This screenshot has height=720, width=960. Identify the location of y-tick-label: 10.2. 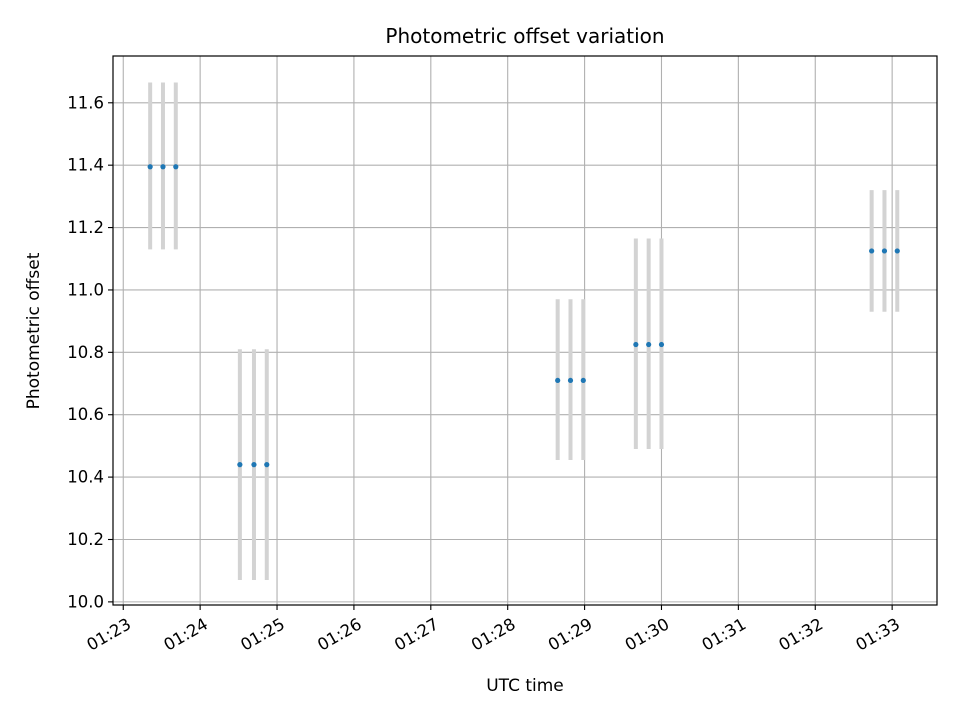
(85, 539).